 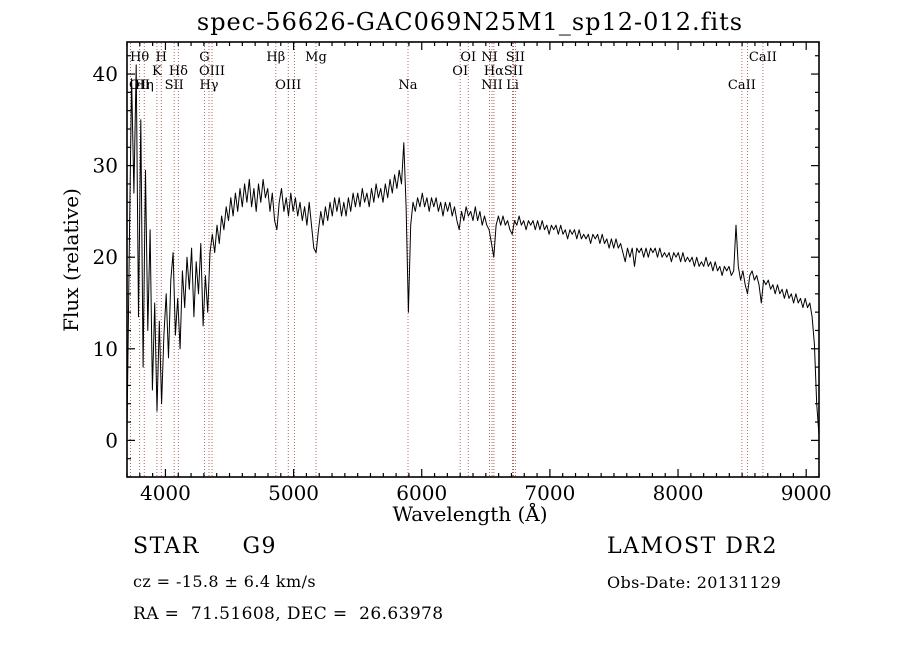 I want to click on y-axis-label: Flux (relative), so click(x=71, y=260).